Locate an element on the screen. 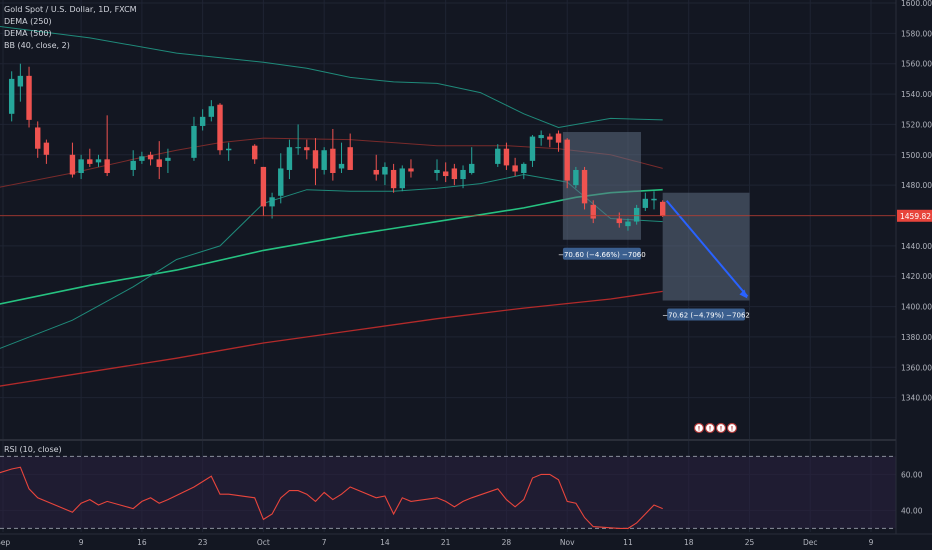 The height and width of the screenshot is (550, 932). time-axis-panel is located at coordinates (466, 542).